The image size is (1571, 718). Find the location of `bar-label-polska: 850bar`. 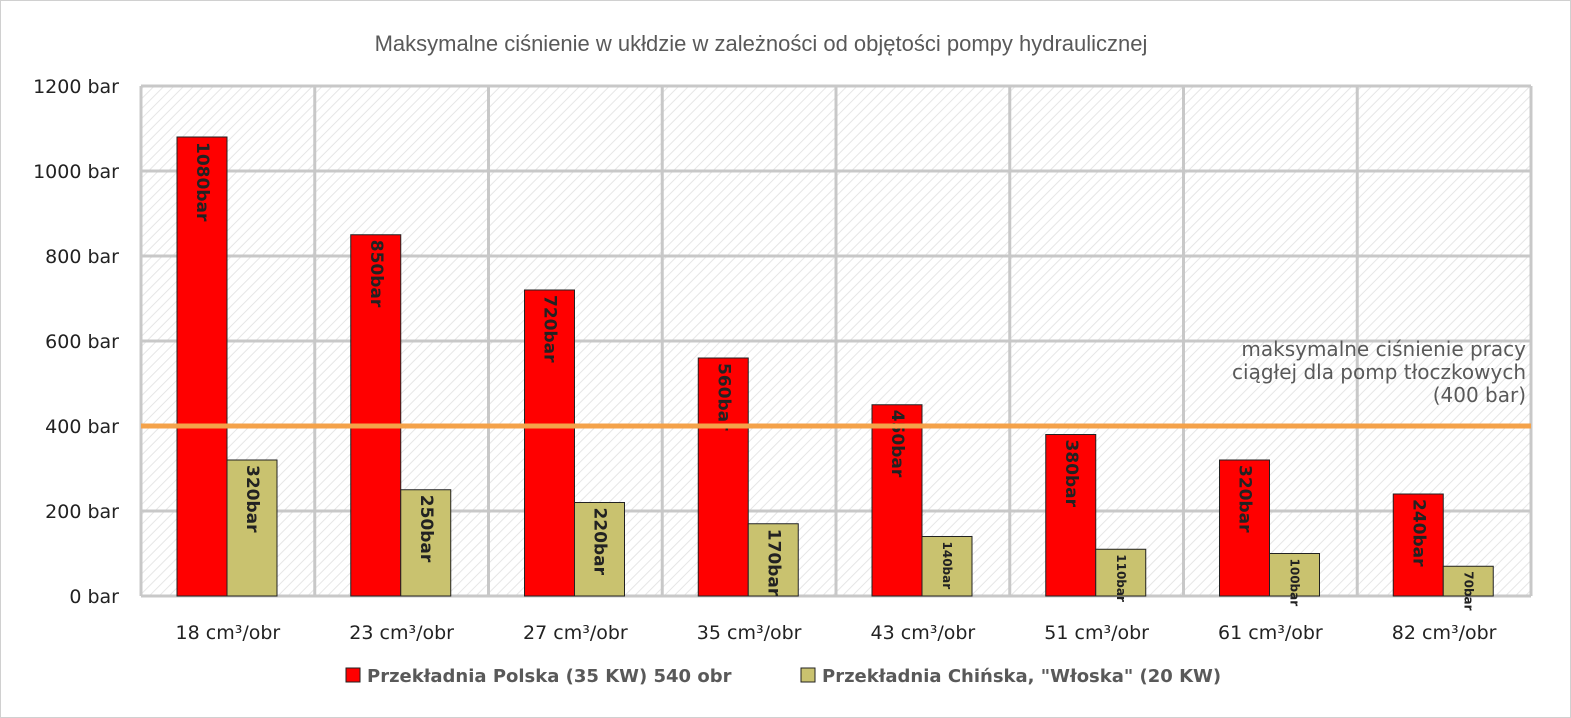

bar-label-polska: 850bar is located at coordinates (376, 274).